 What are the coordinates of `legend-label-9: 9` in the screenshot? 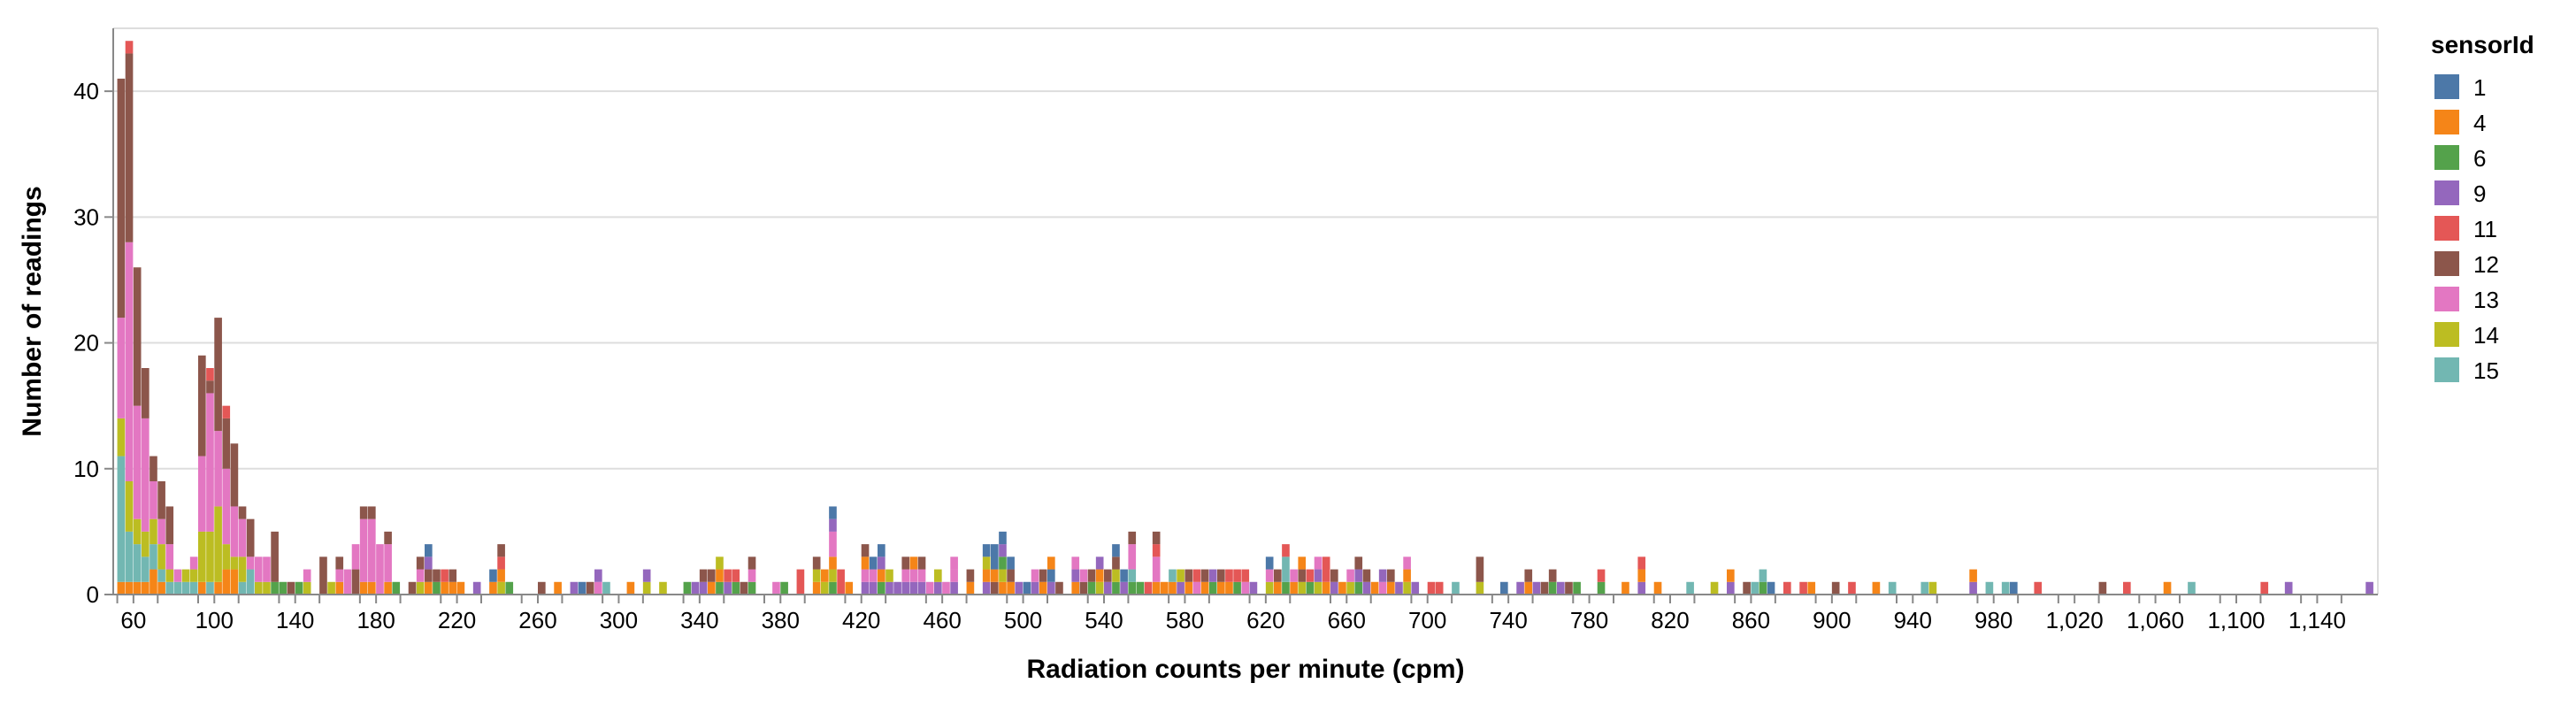 It's located at (2479, 193).